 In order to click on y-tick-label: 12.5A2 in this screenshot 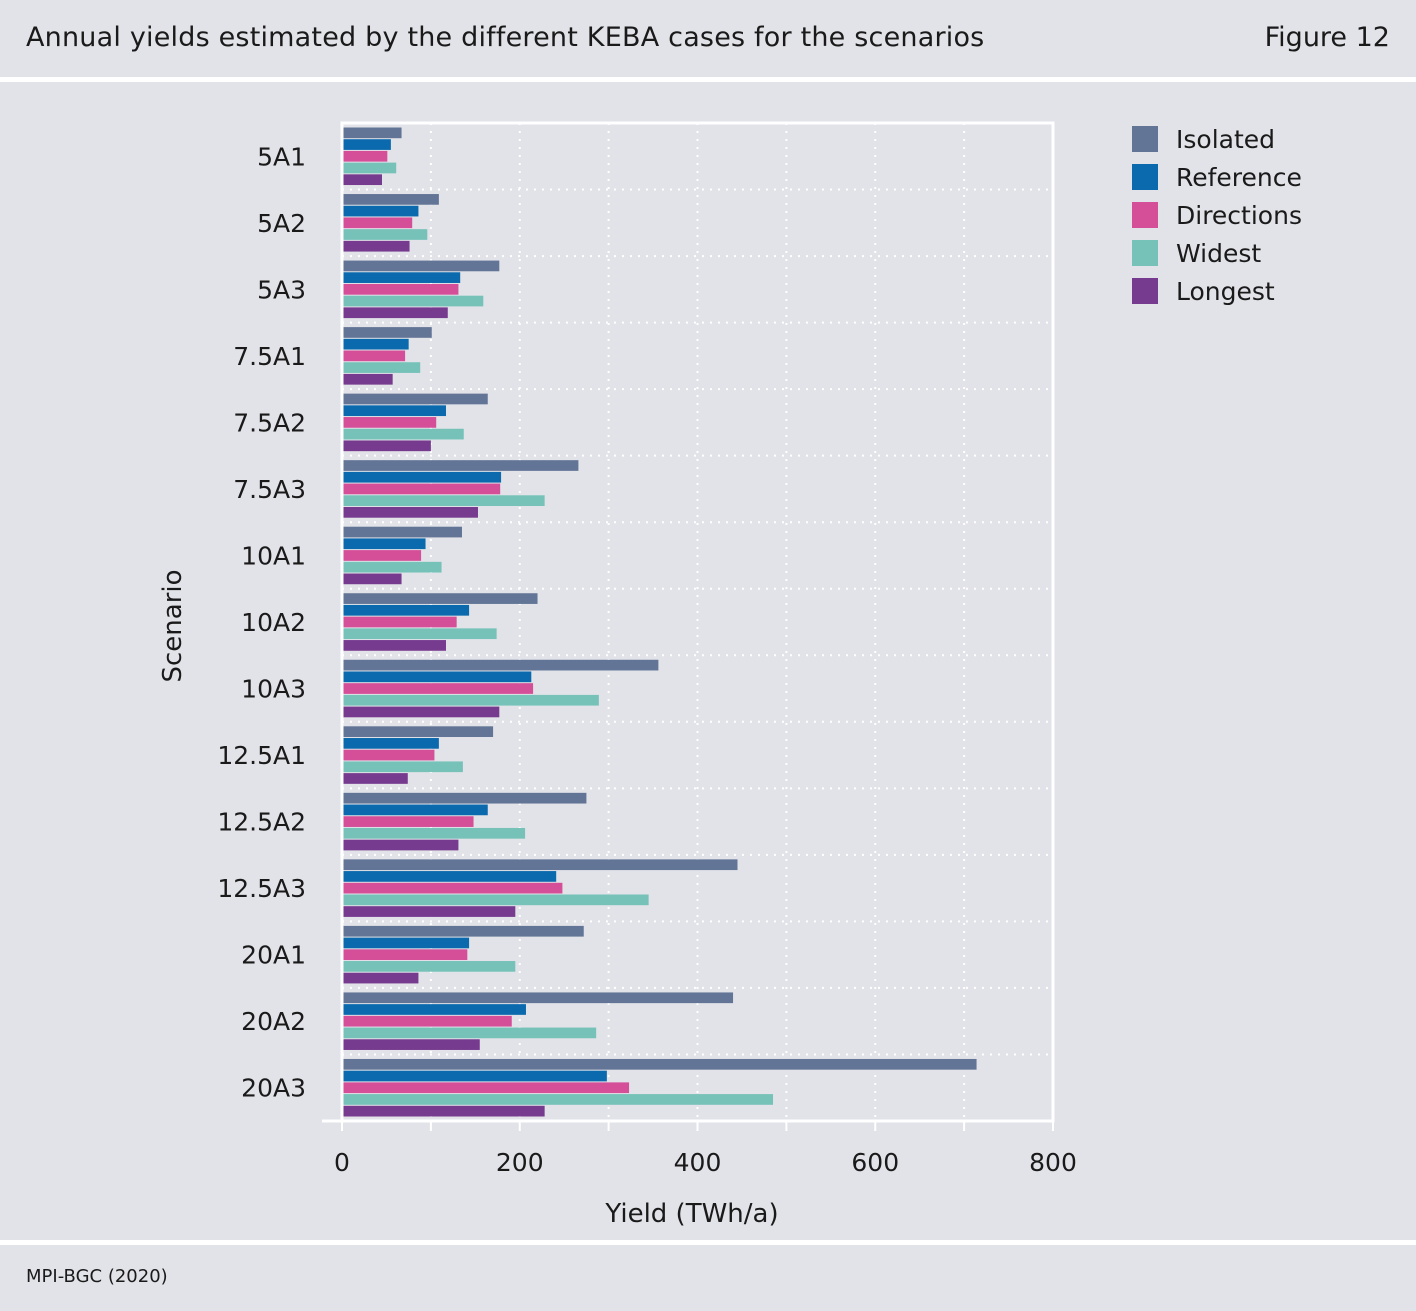, I will do `click(261, 822)`.